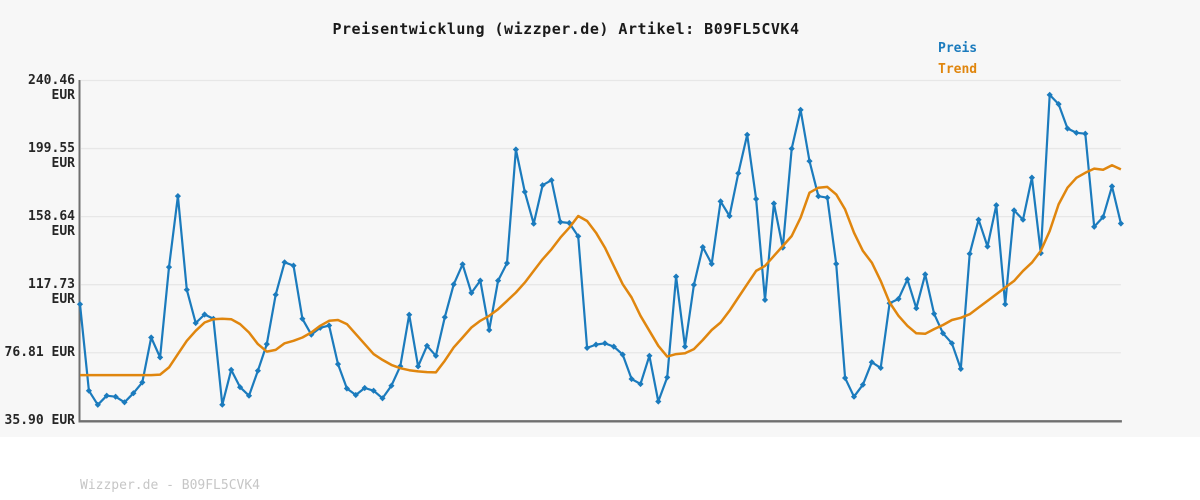 This screenshot has height=500, width=1200. Describe the element at coordinates (39, 420) in the screenshot. I see `y-tick-label: 35.90 EUR` at that location.